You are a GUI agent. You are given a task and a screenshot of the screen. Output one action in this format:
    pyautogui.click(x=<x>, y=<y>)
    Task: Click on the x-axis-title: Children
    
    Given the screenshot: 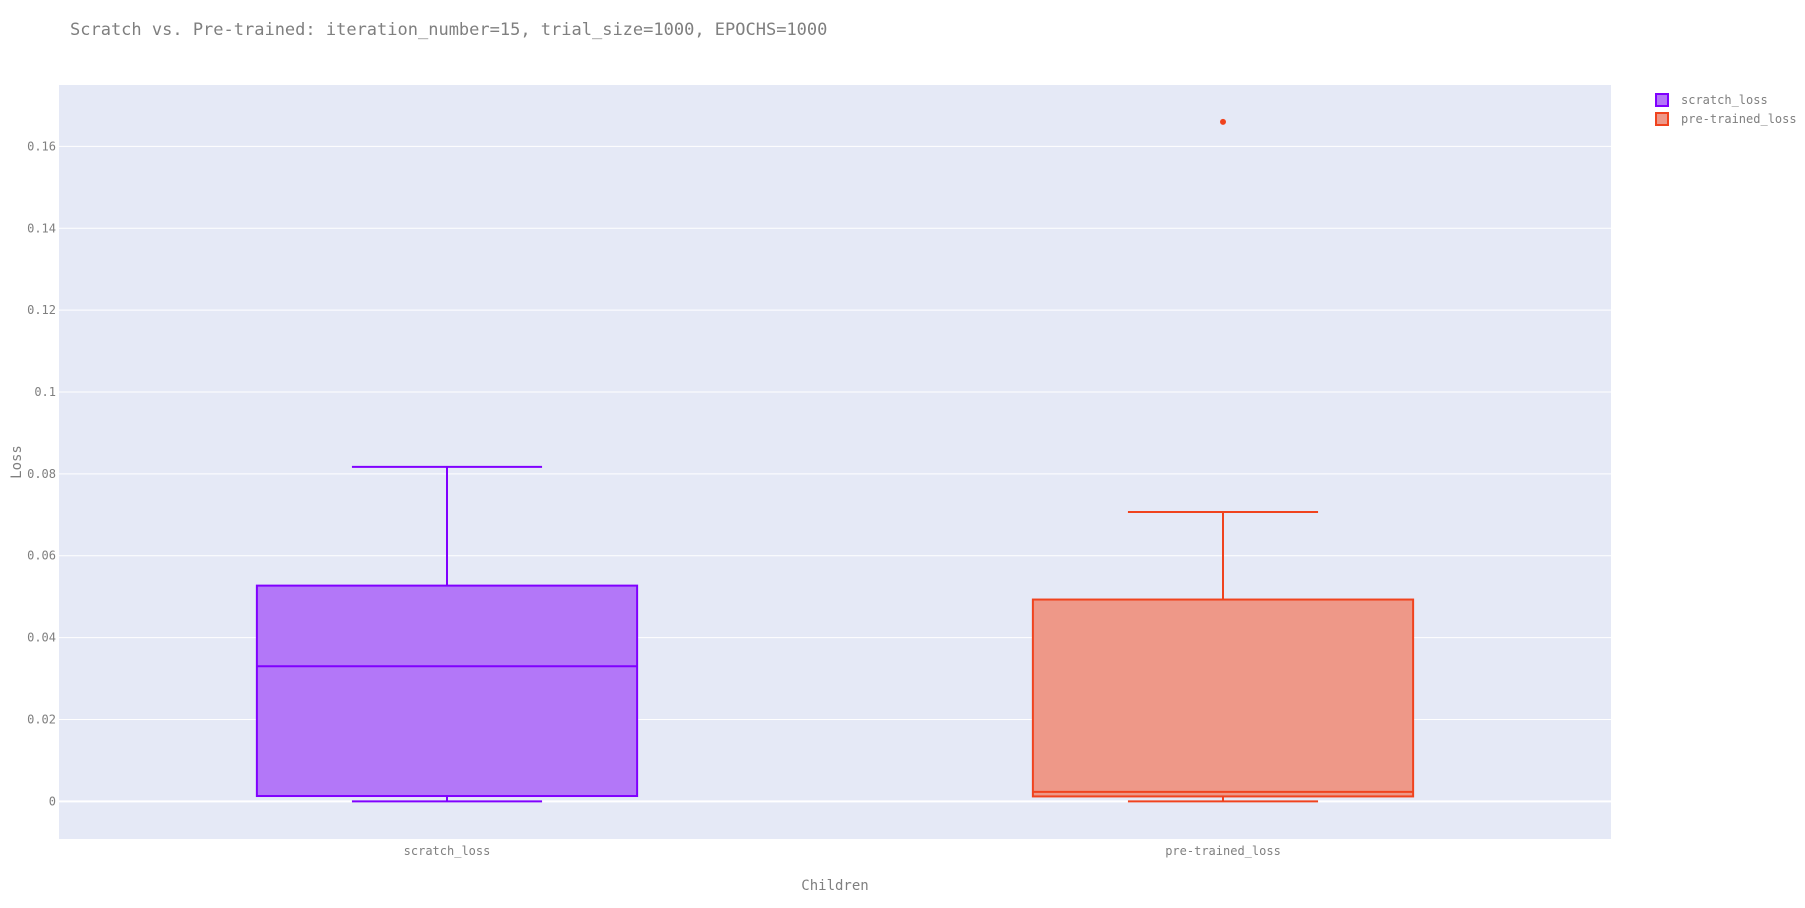 What is the action you would take?
    pyautogui.click(x=834, y=886)
    